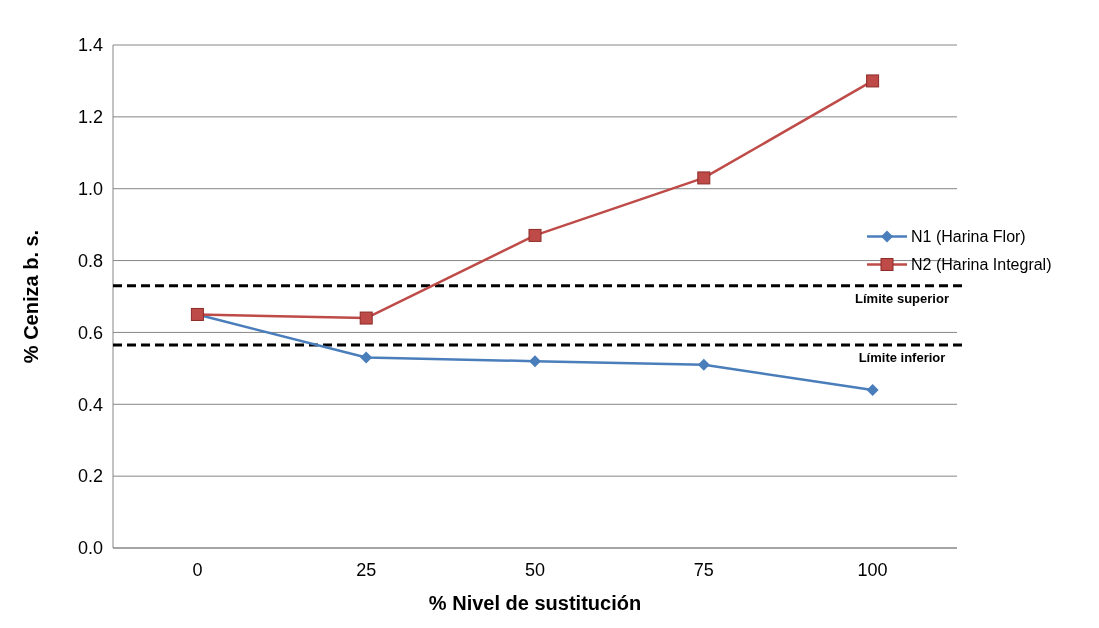  Describe the element at coordinates (981, 265) in the screenshot. I see `legend-label: N2 (Harina Integral)` at that location.